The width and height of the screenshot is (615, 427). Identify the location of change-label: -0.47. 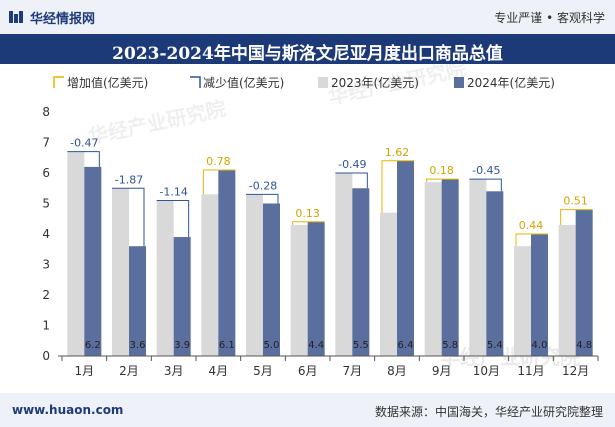
(84, 143).